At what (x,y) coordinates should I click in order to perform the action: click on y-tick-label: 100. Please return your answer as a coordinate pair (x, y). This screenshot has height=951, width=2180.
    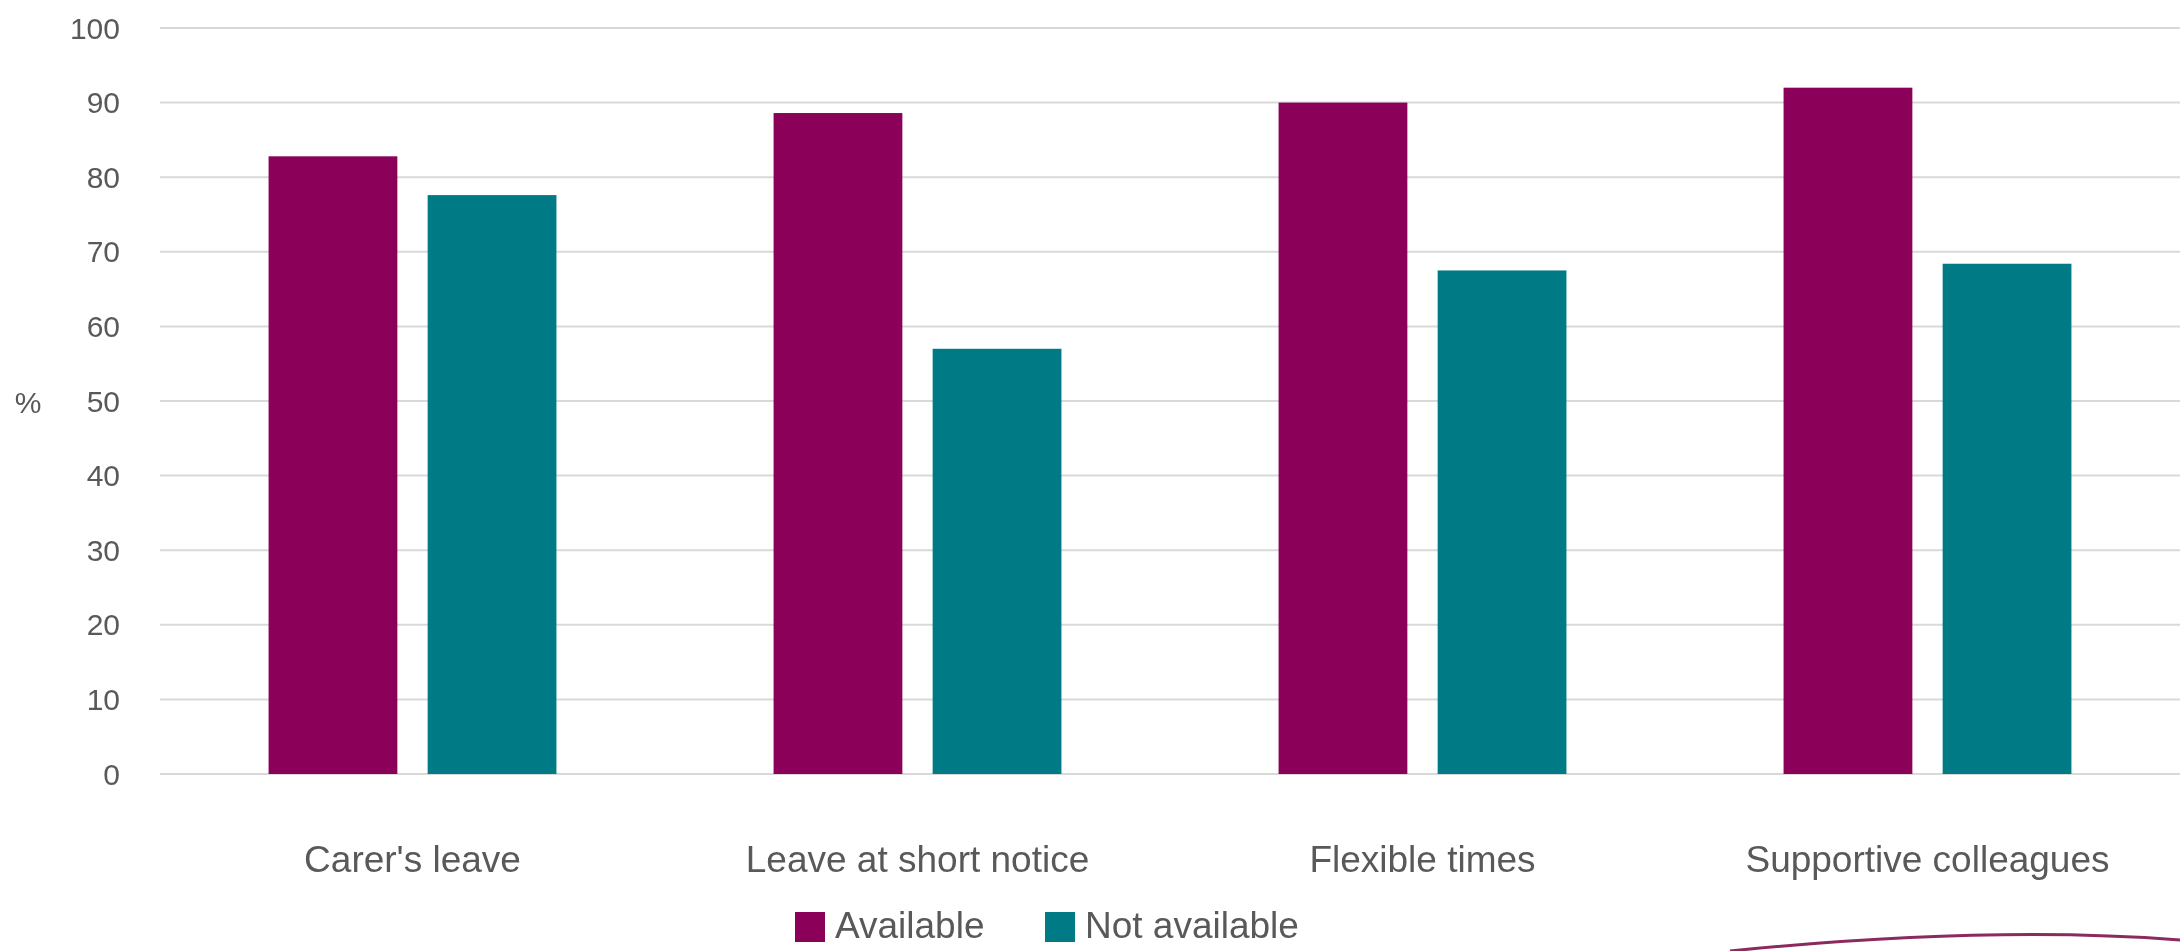
    Looking at the image, I should click on (94, 28).